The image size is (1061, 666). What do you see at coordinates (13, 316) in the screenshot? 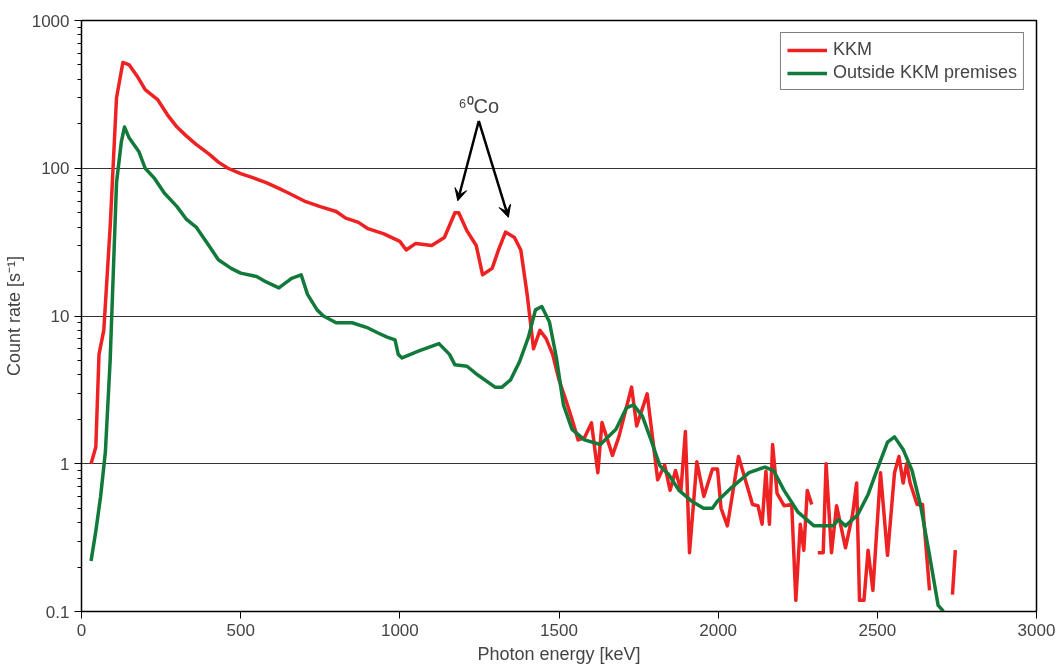
I see `y-axis-title: Count rate [s⁻¹]` at bounding box center [13, 316].